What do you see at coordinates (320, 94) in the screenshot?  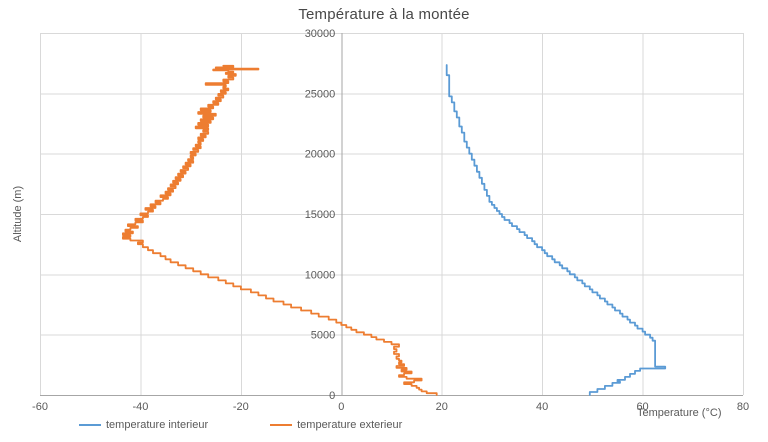 I see `y-tick-label: 25000` at bounding box center [320, 94].